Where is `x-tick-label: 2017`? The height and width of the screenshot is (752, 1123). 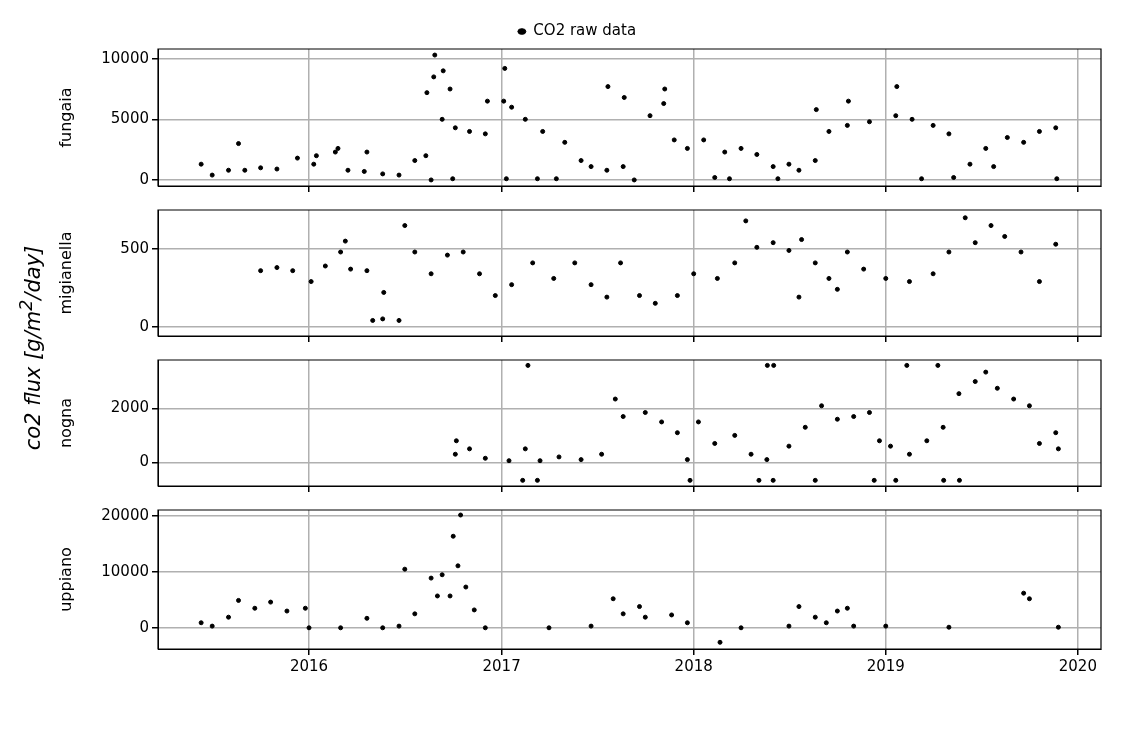 x-tick-label: 2017 is located at coordinates (501, 665).